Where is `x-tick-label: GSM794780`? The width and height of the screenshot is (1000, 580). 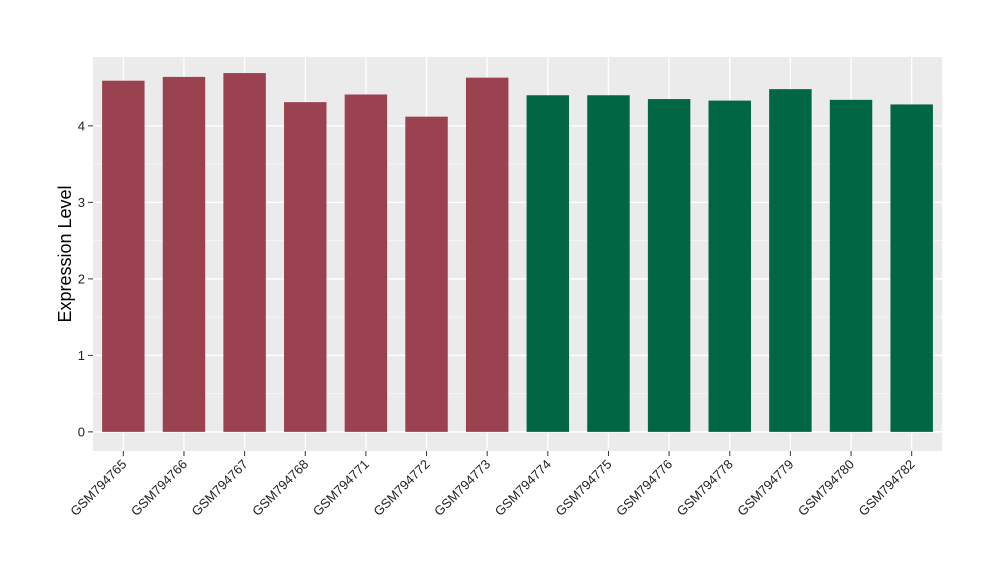 x-tick-label: GSM794780 is located at coordinates (826, 488).